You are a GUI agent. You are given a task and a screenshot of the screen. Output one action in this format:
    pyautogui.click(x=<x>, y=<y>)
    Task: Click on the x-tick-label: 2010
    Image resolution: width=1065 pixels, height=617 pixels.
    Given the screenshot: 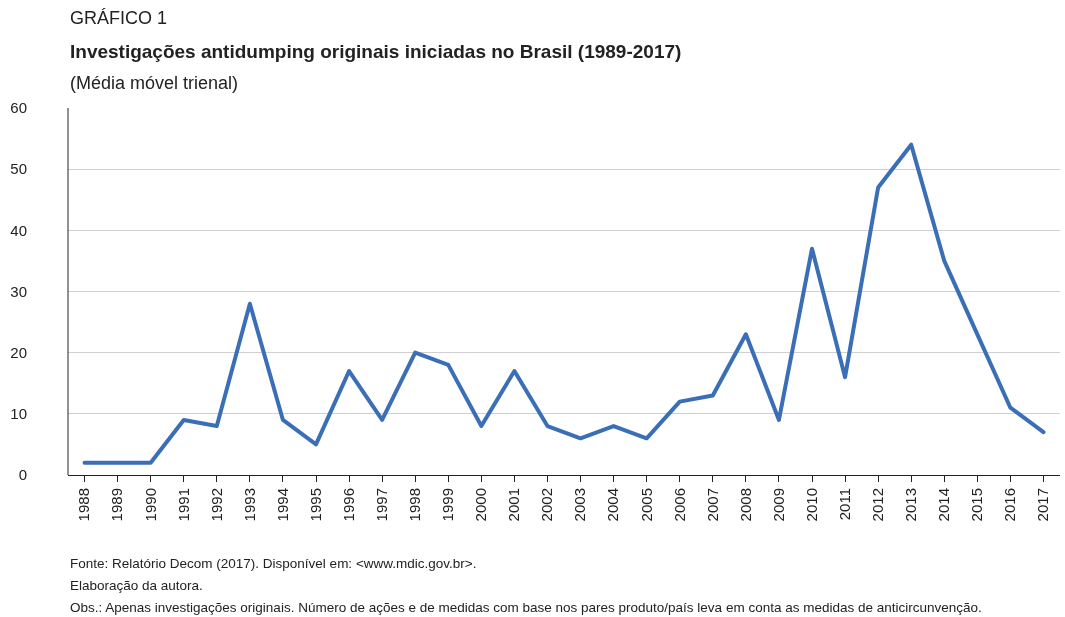 What is the action you would take?
    pyautogui.click(x=811, y=505)
    